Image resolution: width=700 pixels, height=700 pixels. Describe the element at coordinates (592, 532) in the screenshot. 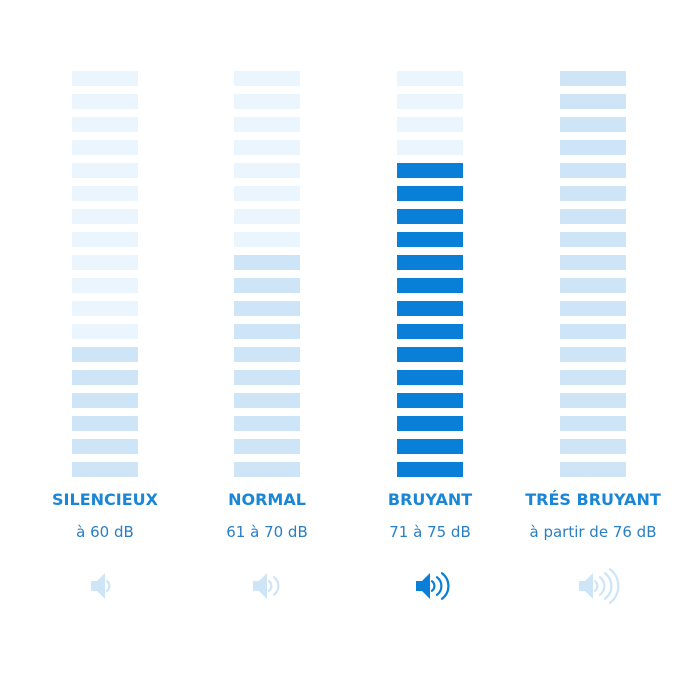

I see `column-range: à partir de 76 dB` at that location.